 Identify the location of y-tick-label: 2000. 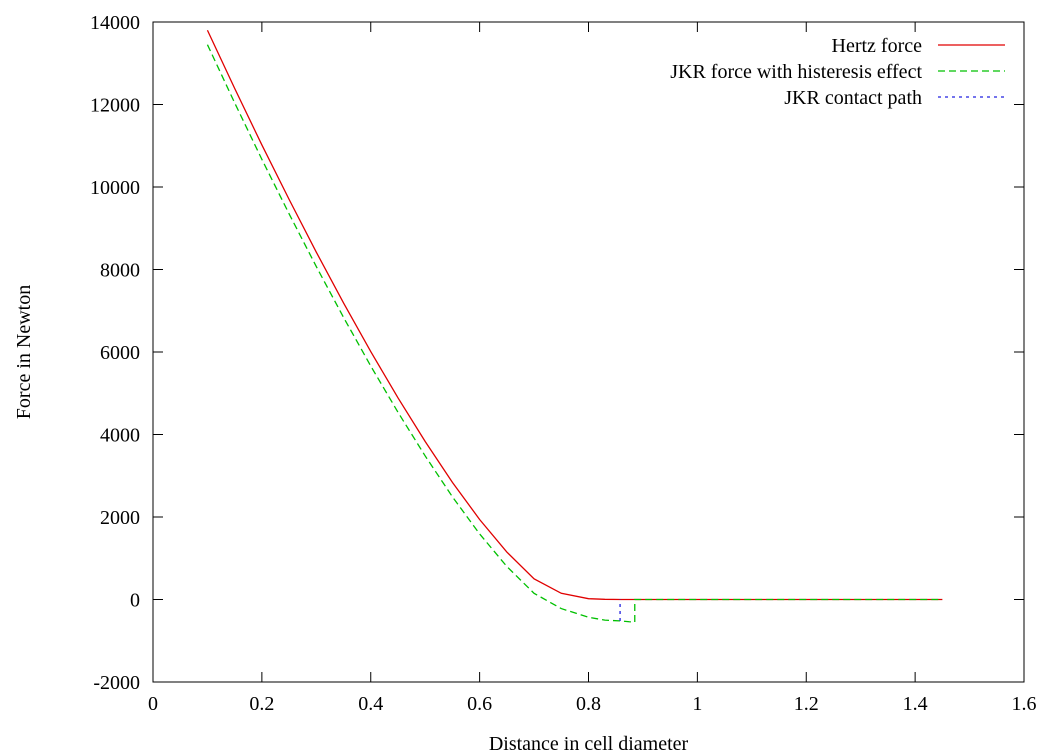
(120, 518).